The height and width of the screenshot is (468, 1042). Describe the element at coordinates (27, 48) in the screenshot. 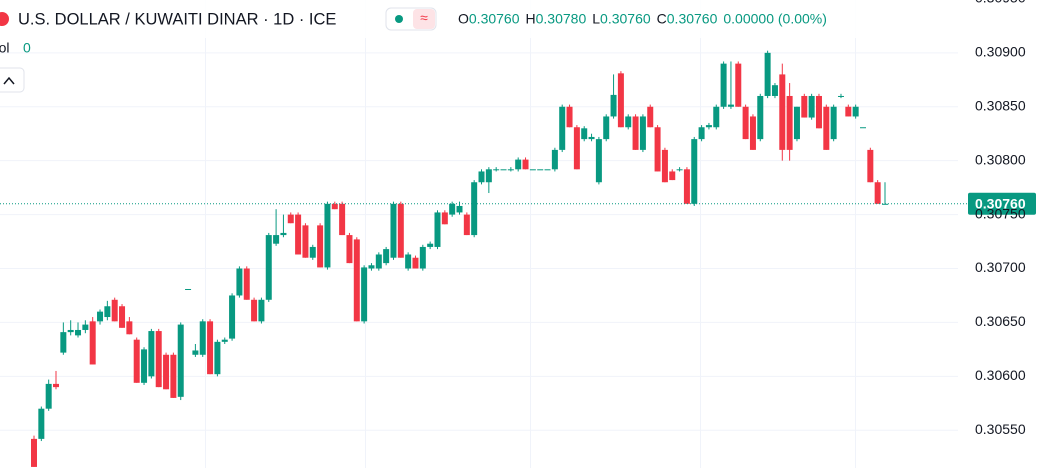

I see `volume-value: 0` at that location.